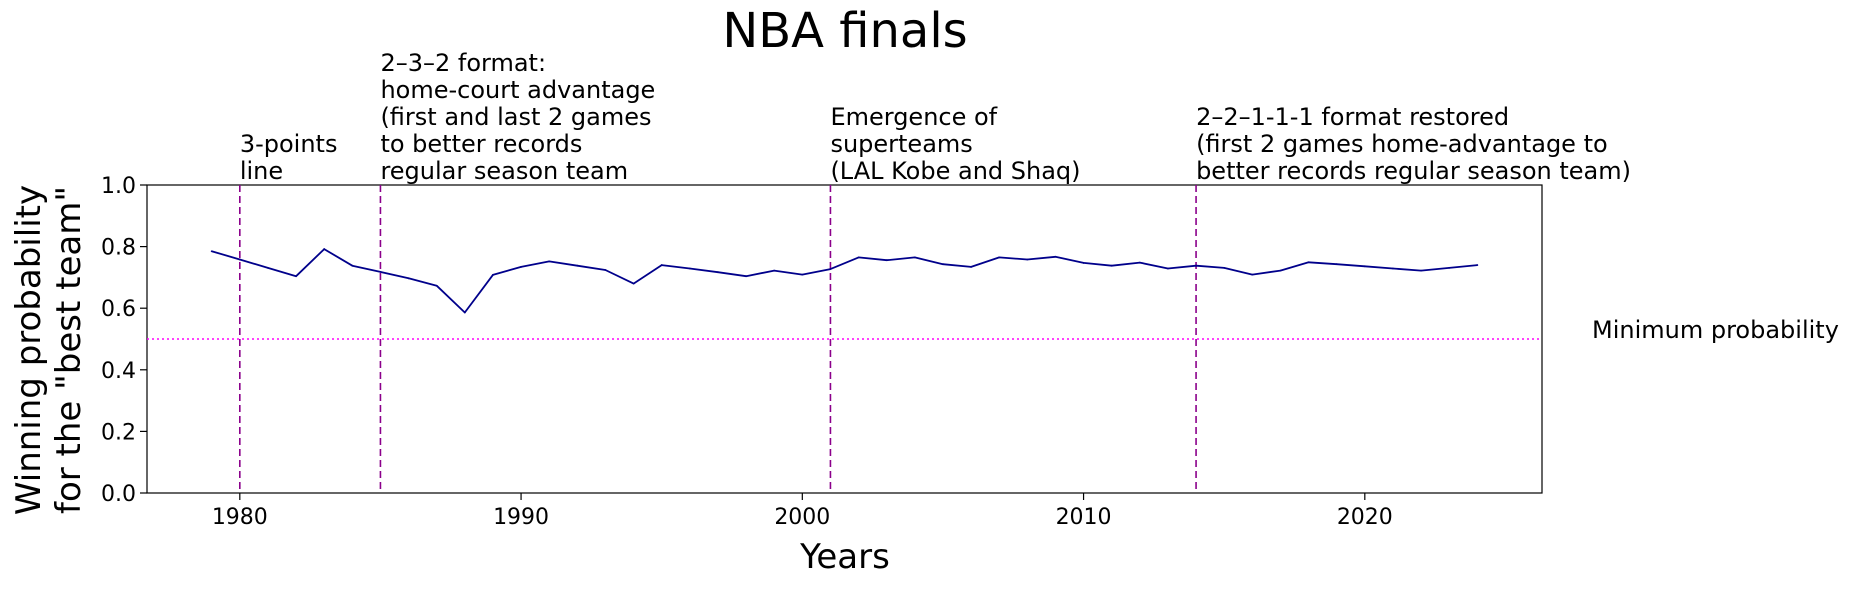  Describe the element at coordinates (1402, 144) in the screenshot. I see `event-label-line: (first 2 games home-advantage to` at that location.